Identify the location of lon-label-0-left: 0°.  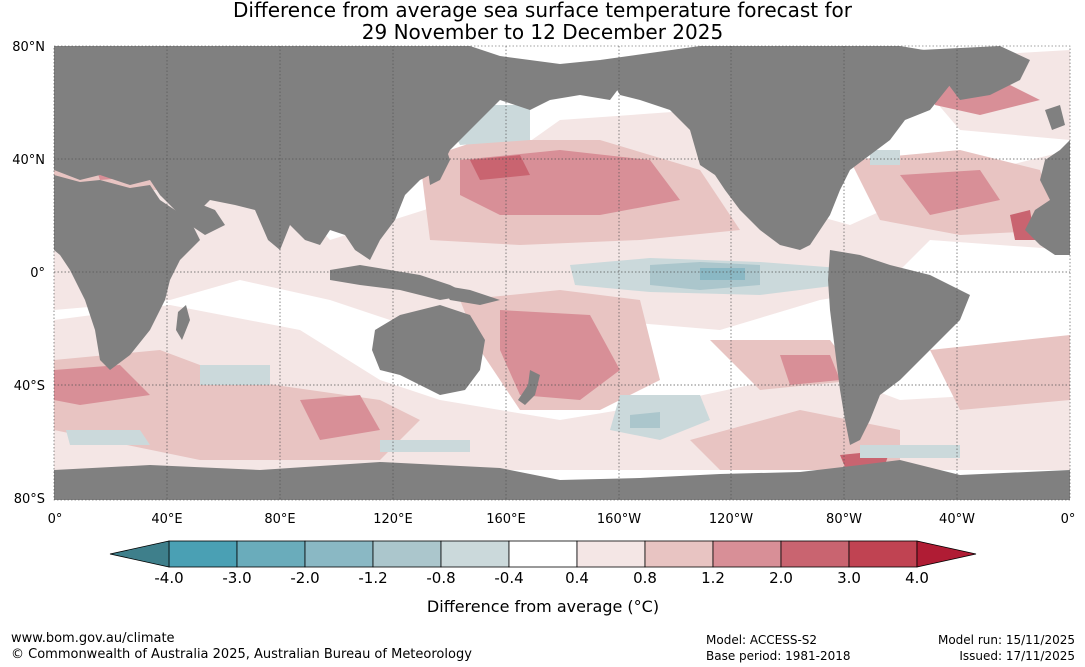
(55, 519).